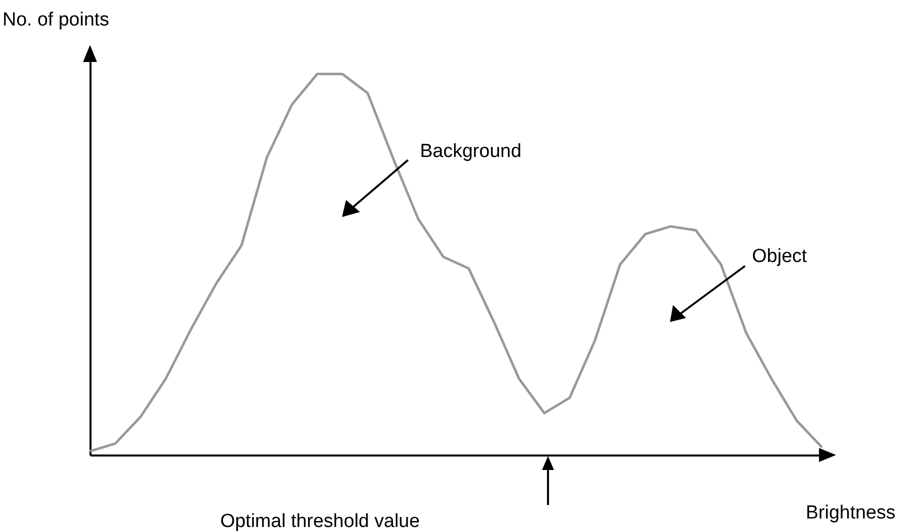  I want to click on y-axis-title: No. of points, so click(56, 20).